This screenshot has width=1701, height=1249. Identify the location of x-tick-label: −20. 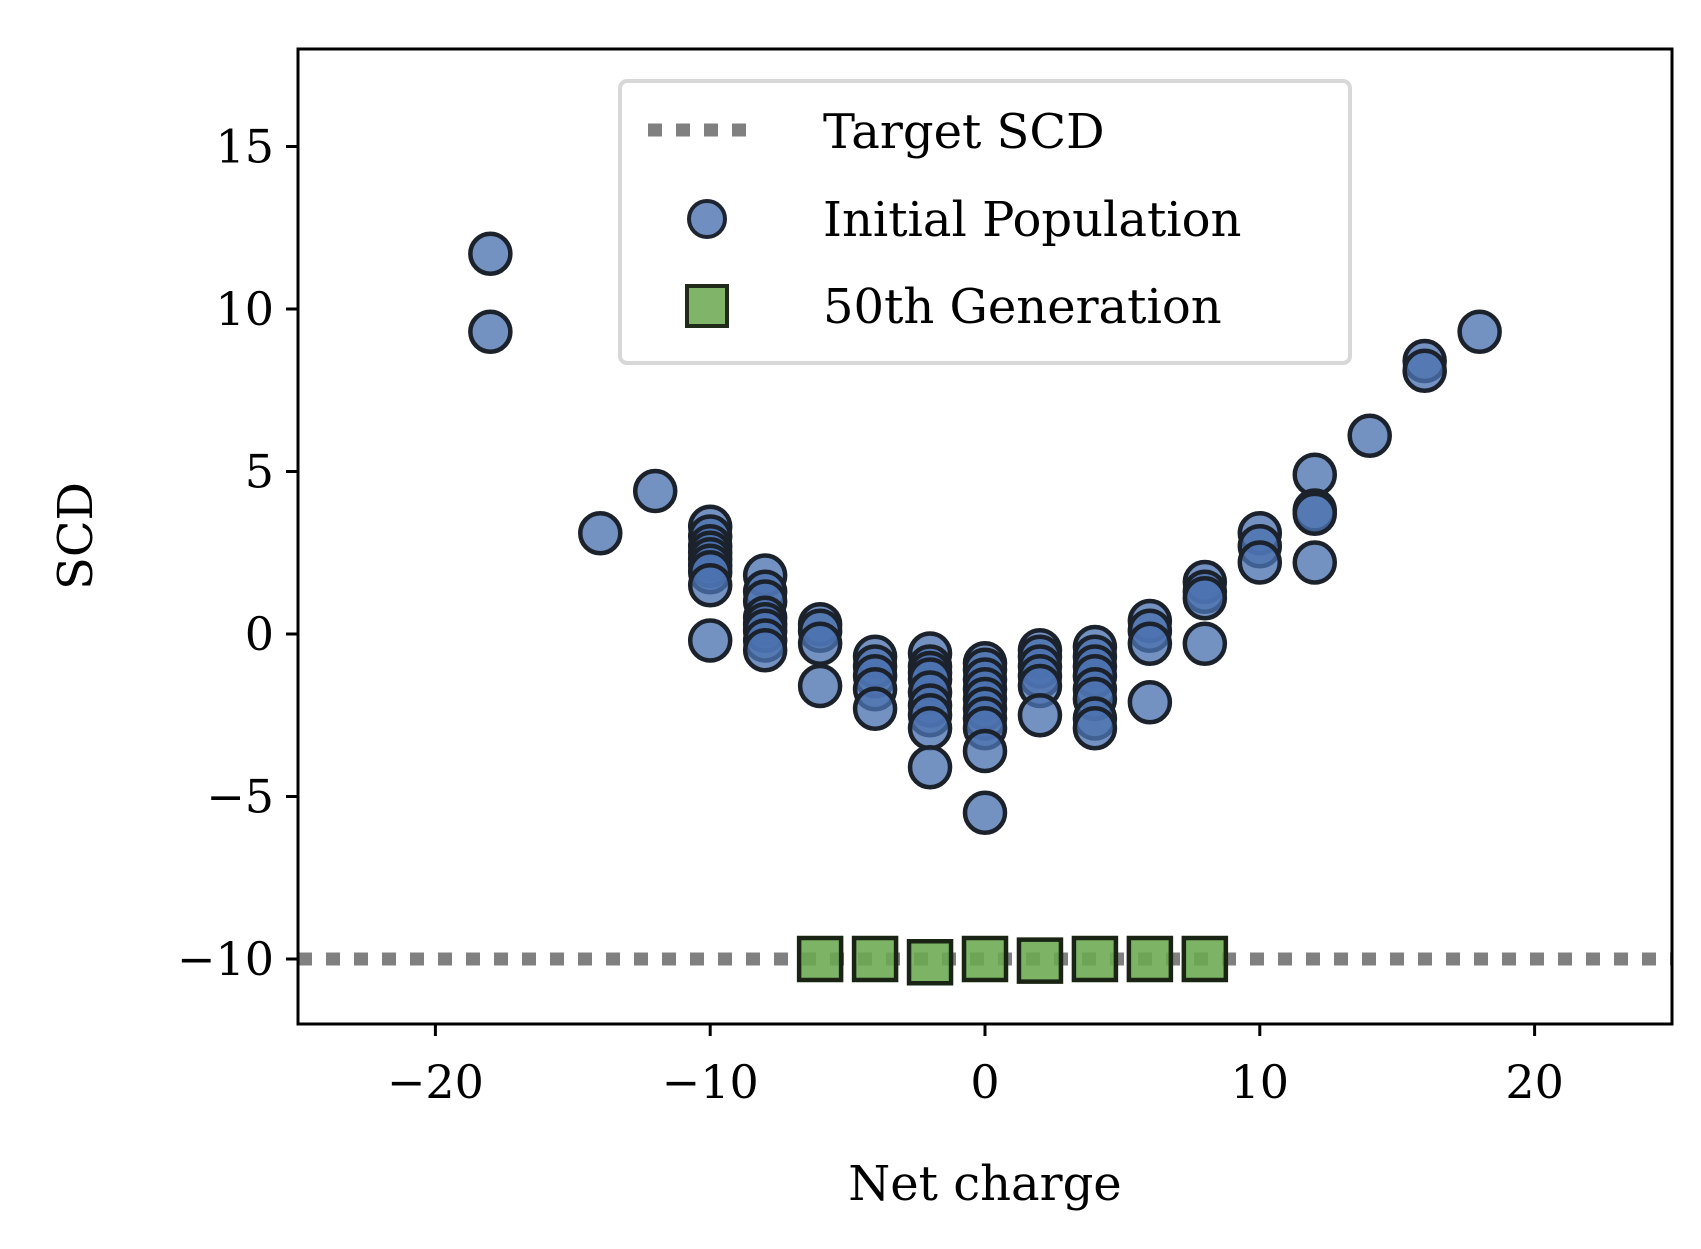
(435, 1082).